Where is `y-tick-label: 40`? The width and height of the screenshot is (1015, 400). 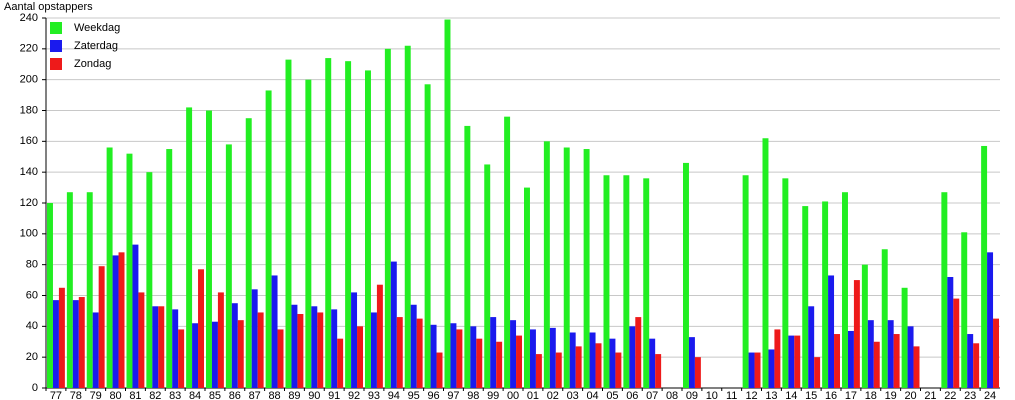 y-tick-label: 40 is located at coordinates (32, 326).